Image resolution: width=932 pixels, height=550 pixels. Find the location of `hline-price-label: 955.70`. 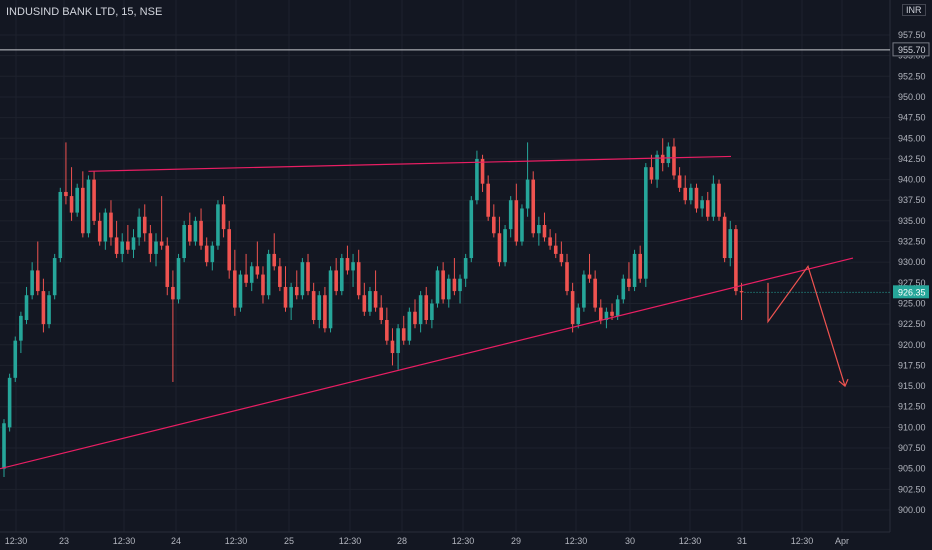

hline-price-label: 955.70 is located at coordinates (912, 50).